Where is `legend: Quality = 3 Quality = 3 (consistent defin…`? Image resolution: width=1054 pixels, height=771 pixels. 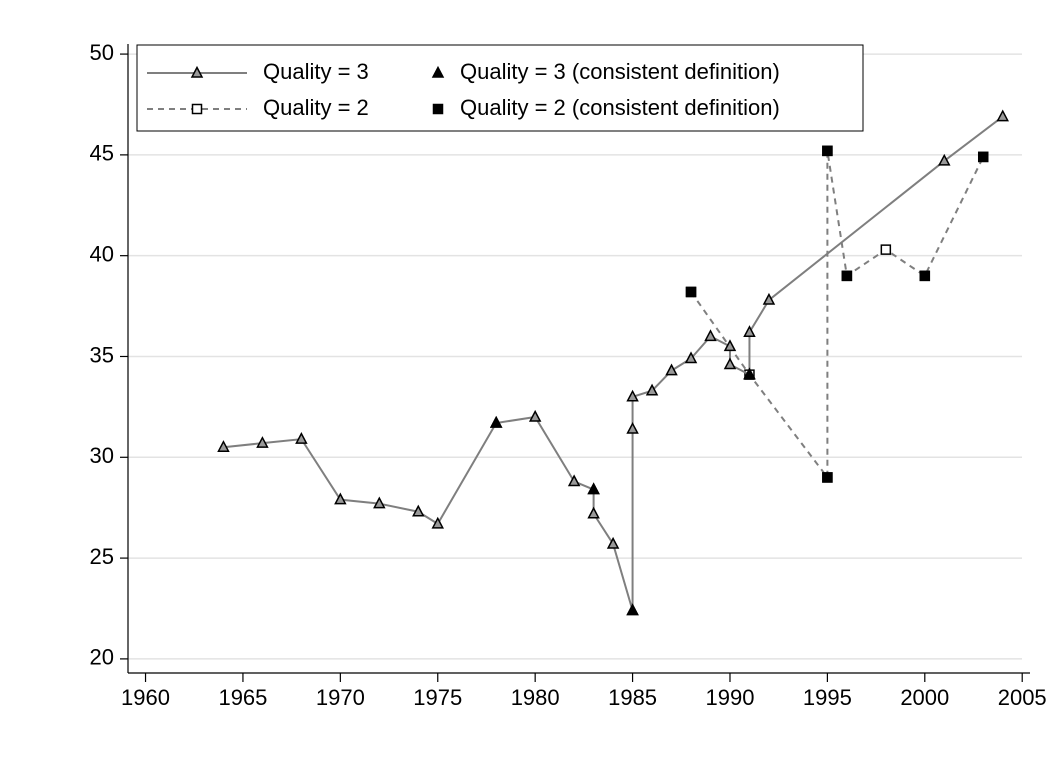 legend: Quality = 3 Quality = 3 (consistent defin… is located at coordinates (500, 88).